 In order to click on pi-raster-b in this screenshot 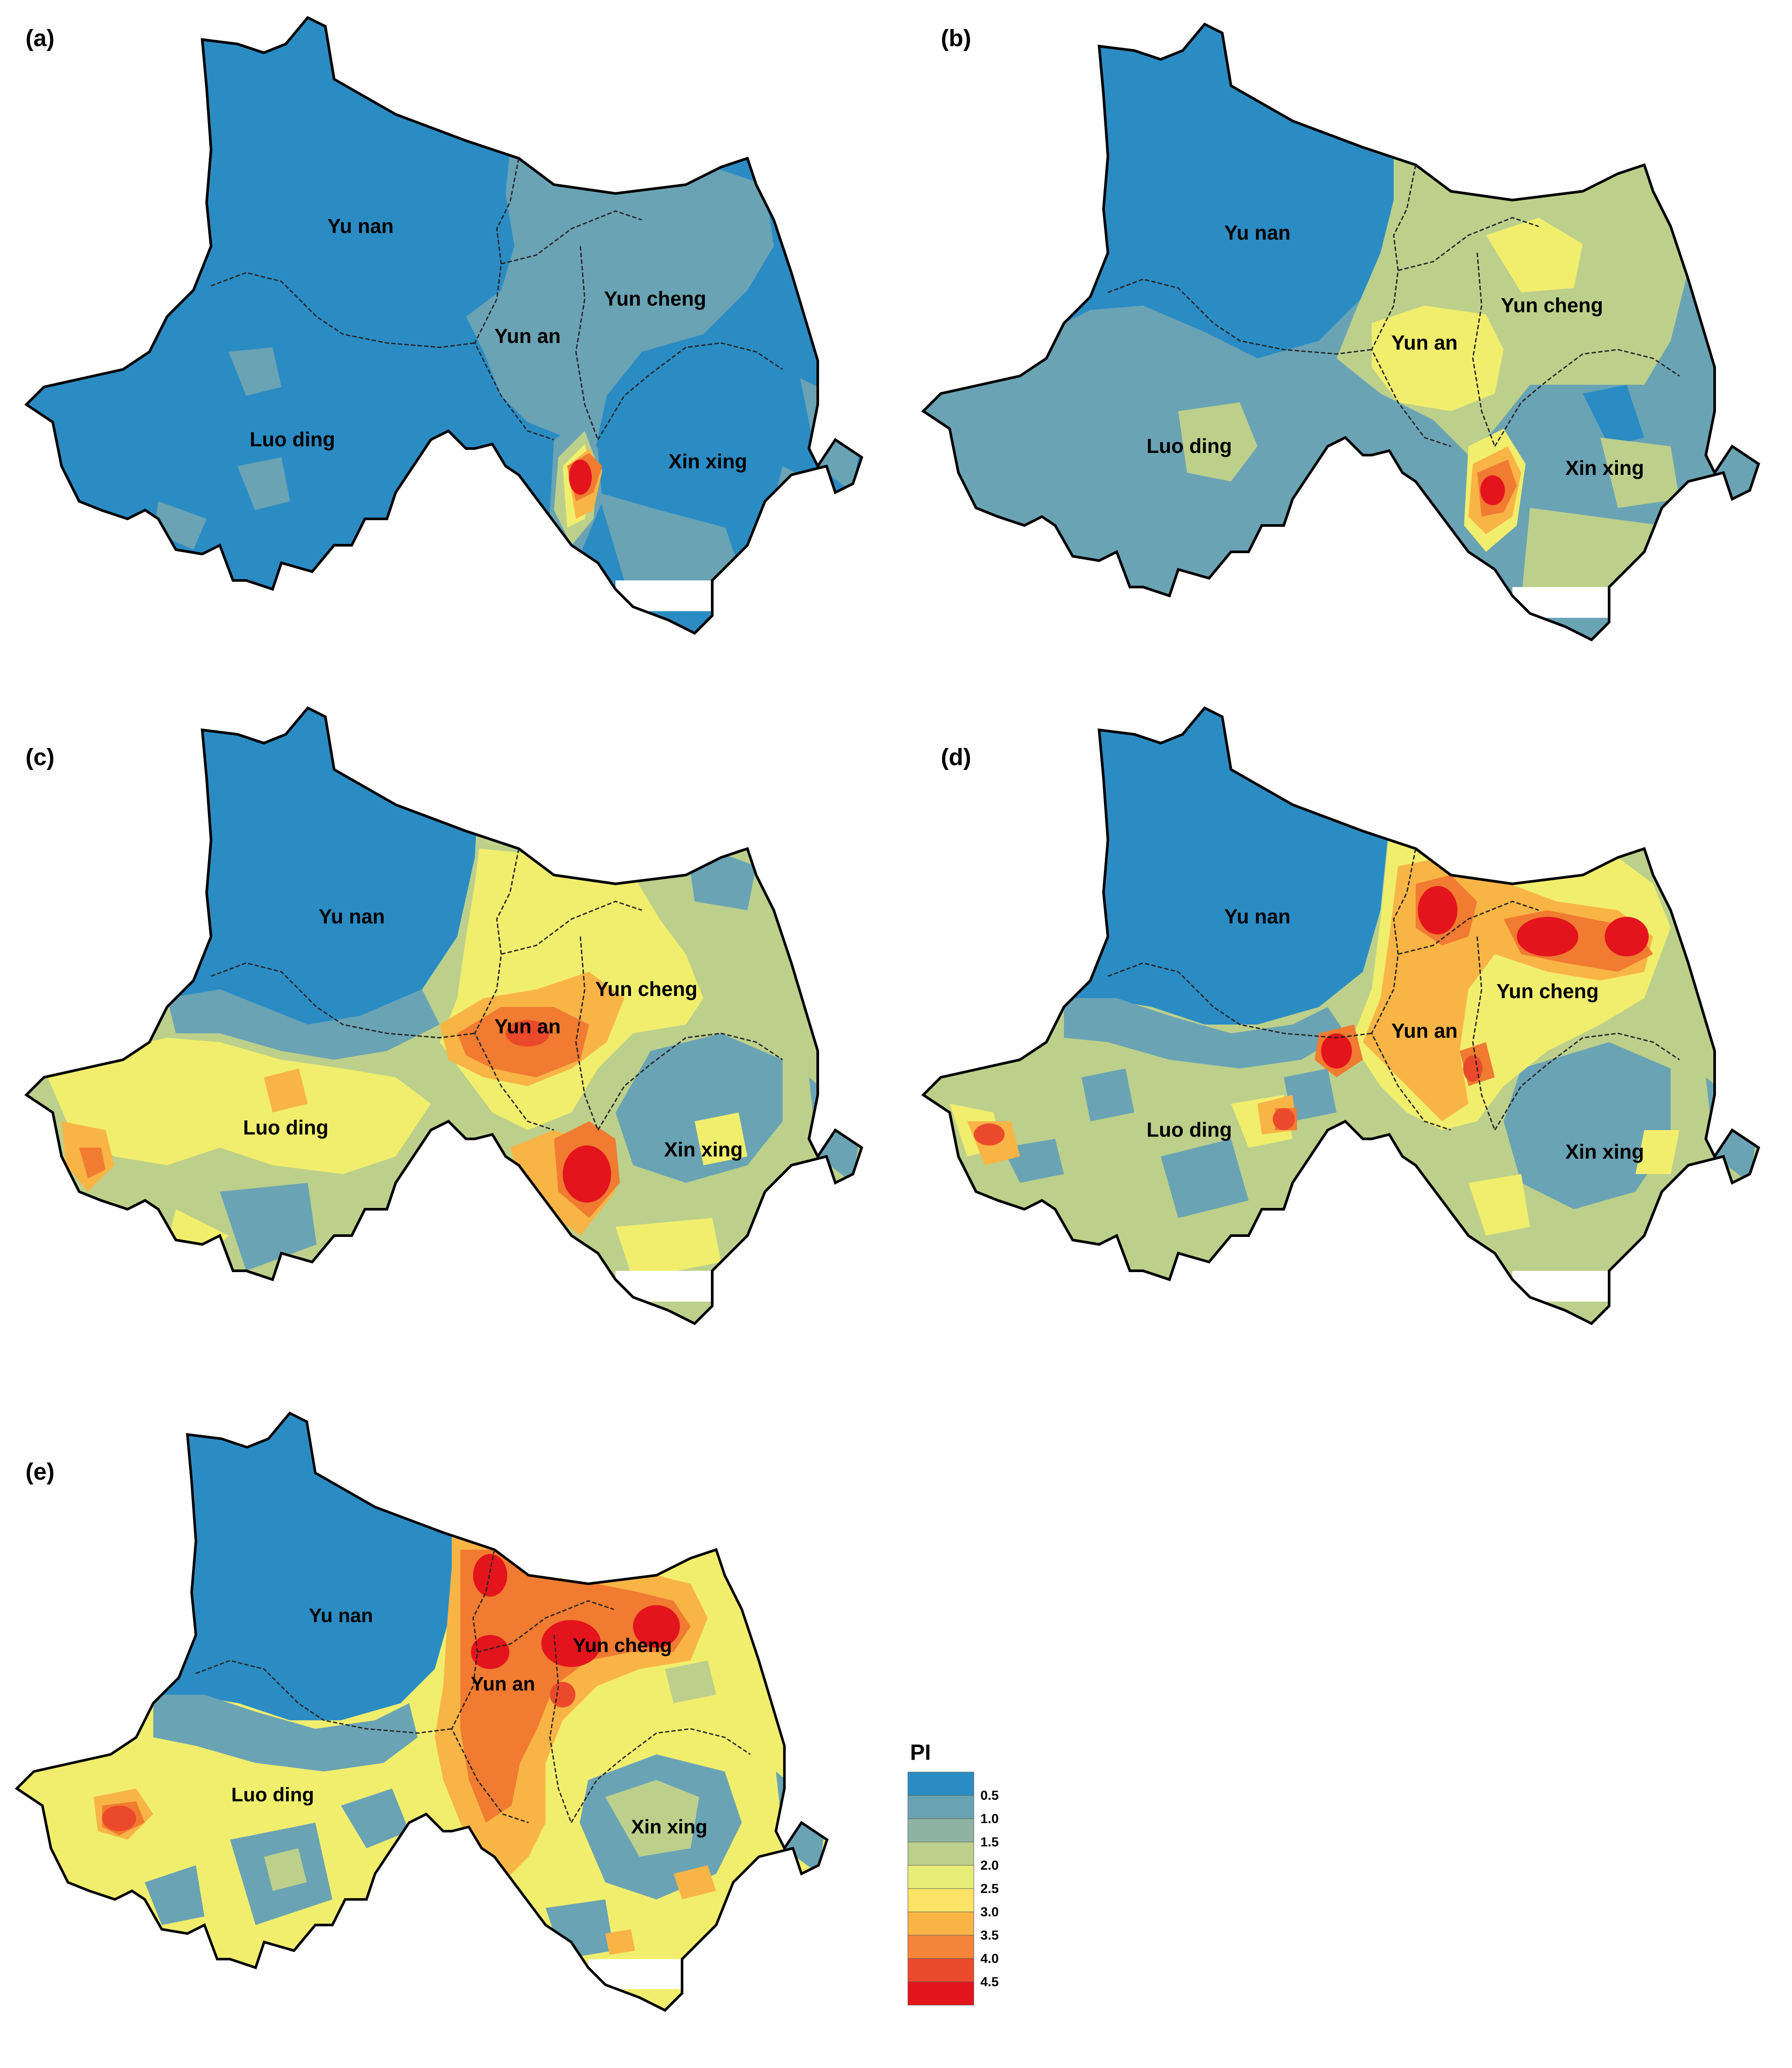, I will do `click(1341, 332)`.